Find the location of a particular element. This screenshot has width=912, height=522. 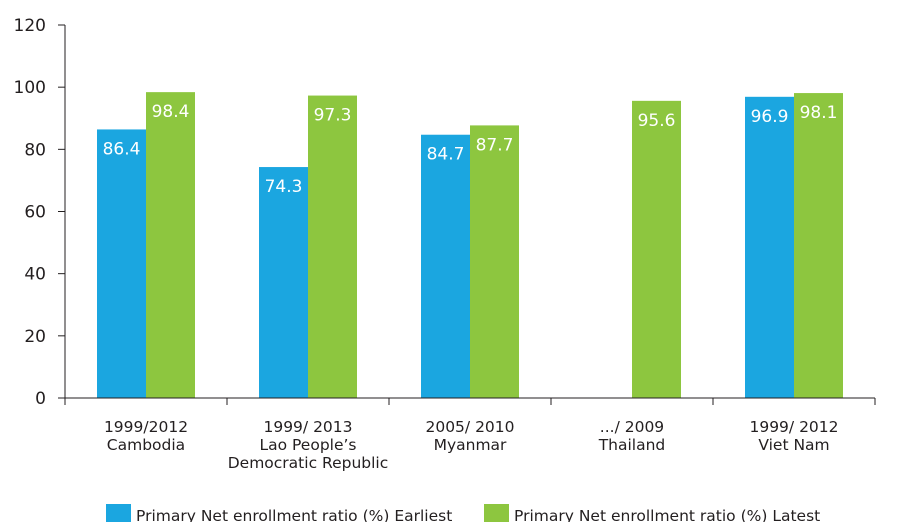

data-label: 97.3 is located at coordinates (333, 116).